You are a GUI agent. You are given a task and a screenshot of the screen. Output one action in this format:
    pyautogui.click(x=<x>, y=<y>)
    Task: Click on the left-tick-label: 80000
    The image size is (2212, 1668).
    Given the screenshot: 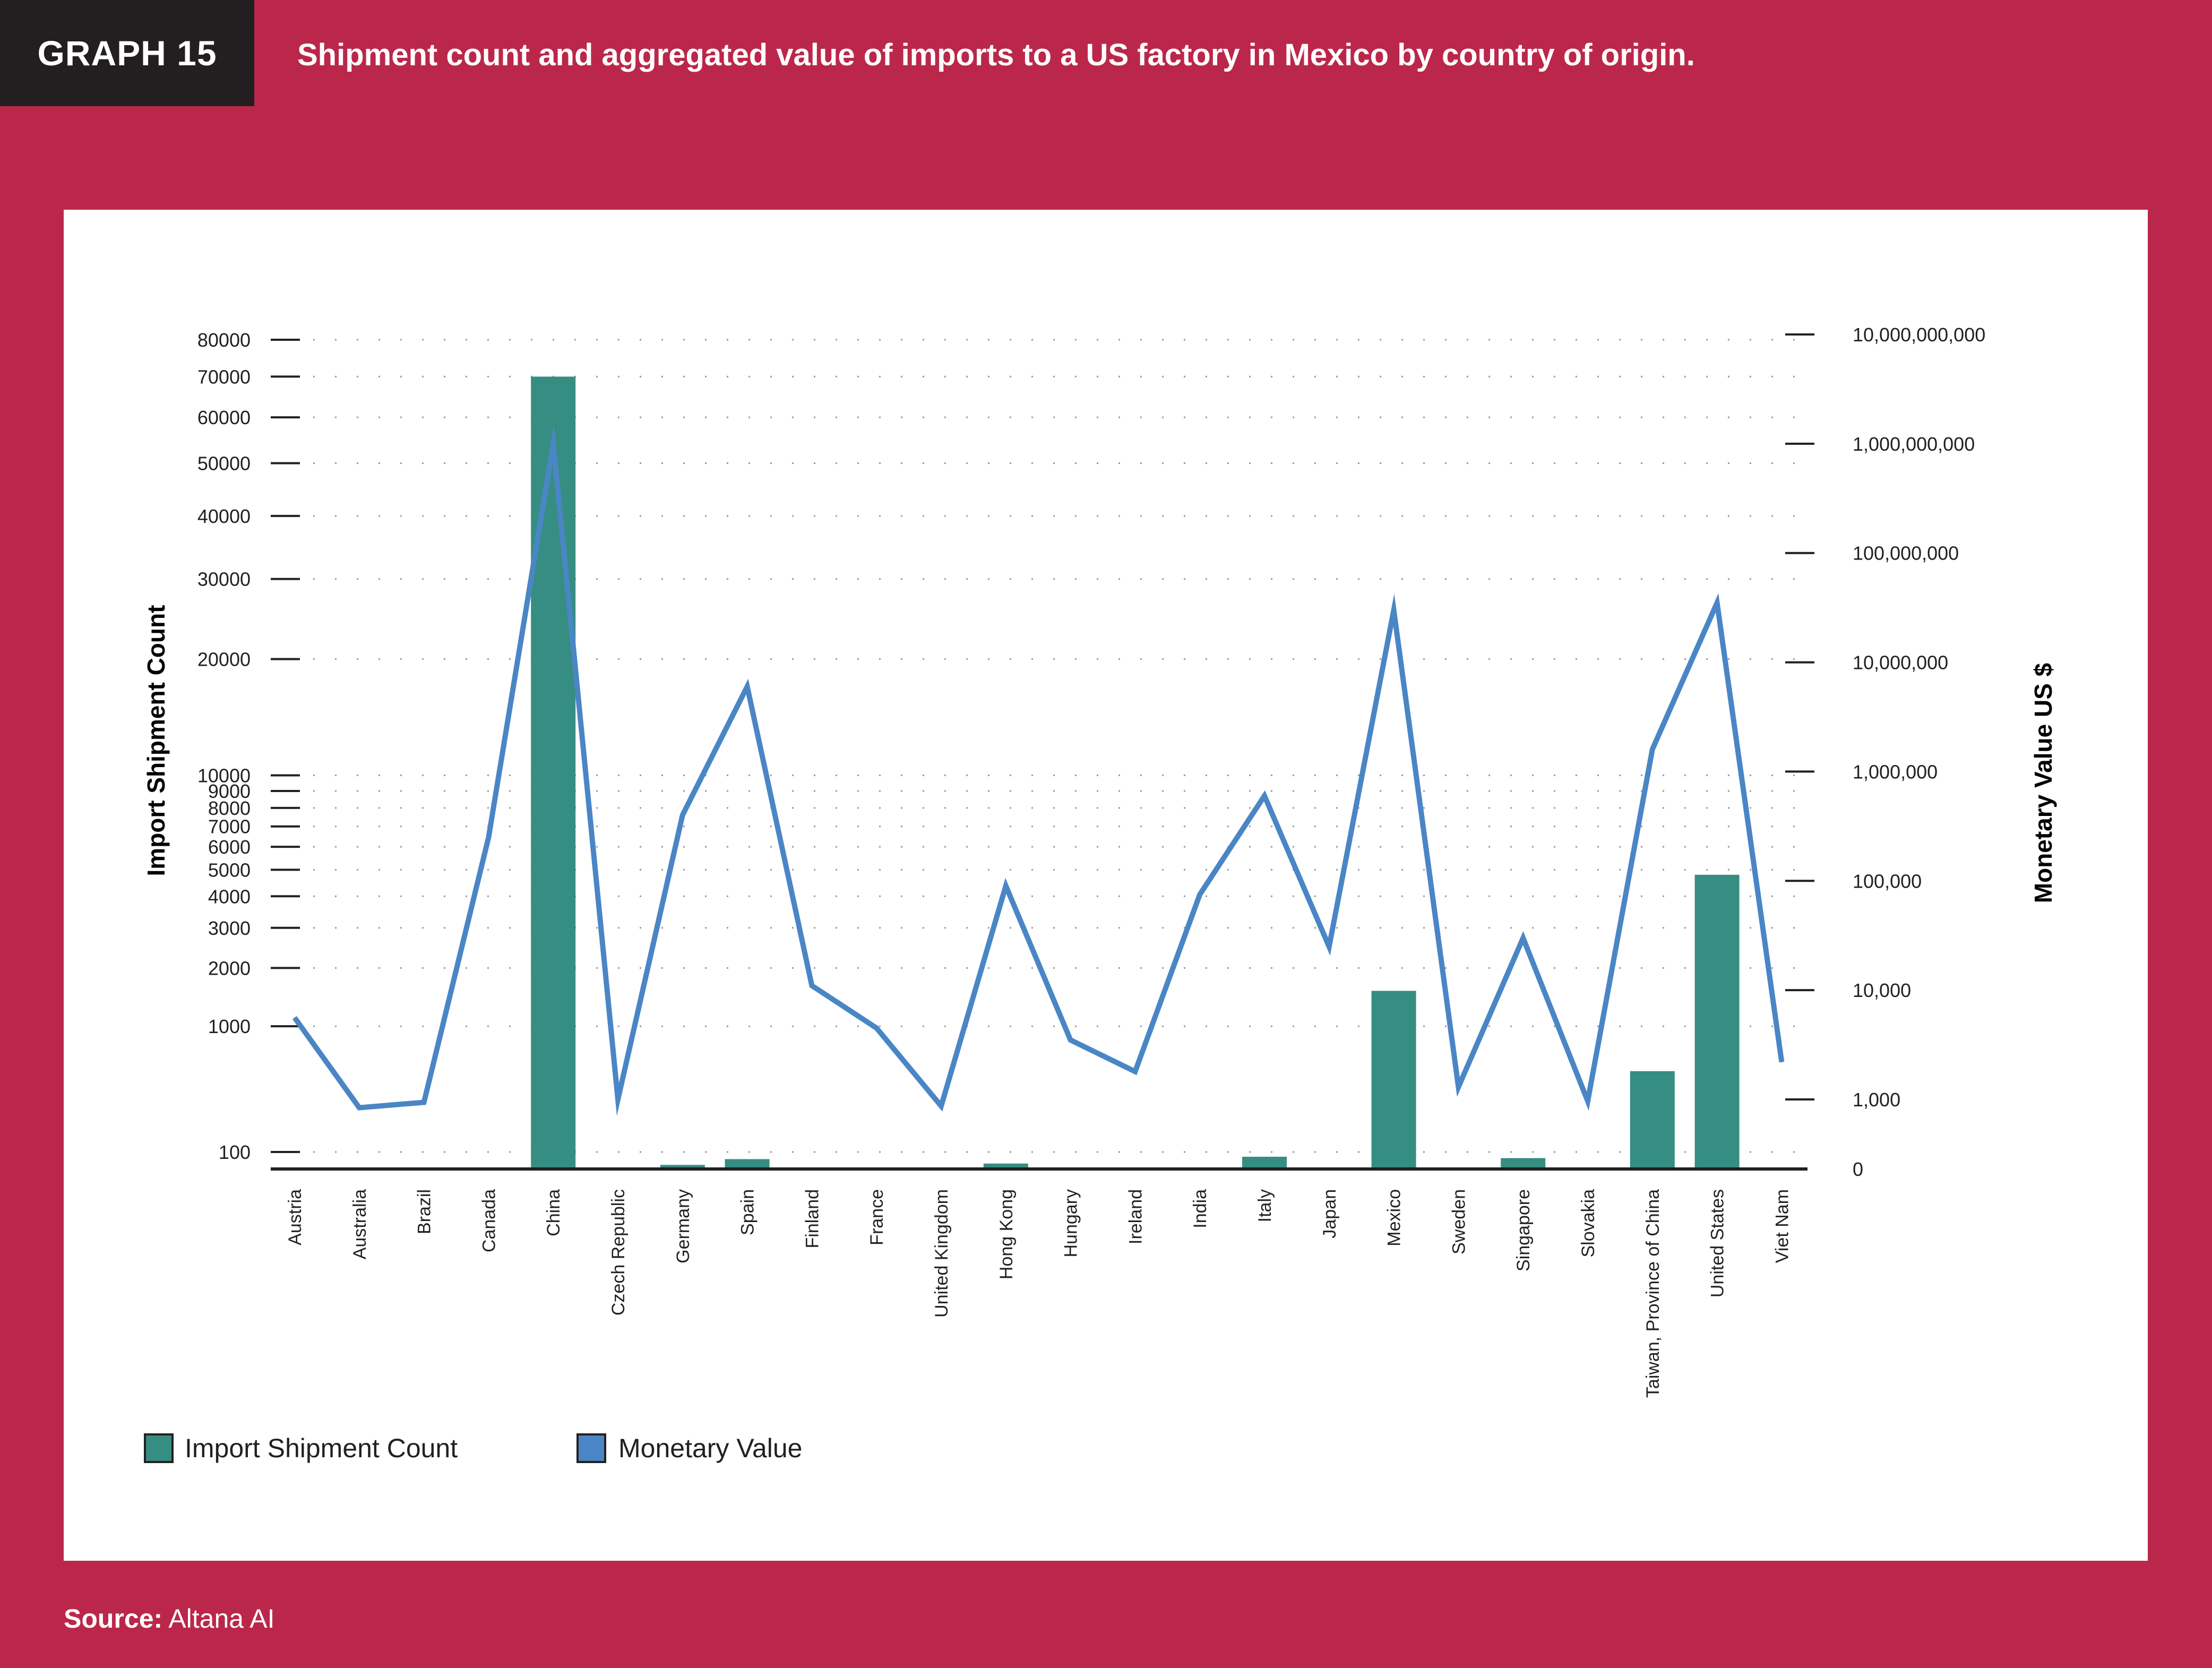 What is the action you would take?
    pyautogui.click(x=224, y=340)
    